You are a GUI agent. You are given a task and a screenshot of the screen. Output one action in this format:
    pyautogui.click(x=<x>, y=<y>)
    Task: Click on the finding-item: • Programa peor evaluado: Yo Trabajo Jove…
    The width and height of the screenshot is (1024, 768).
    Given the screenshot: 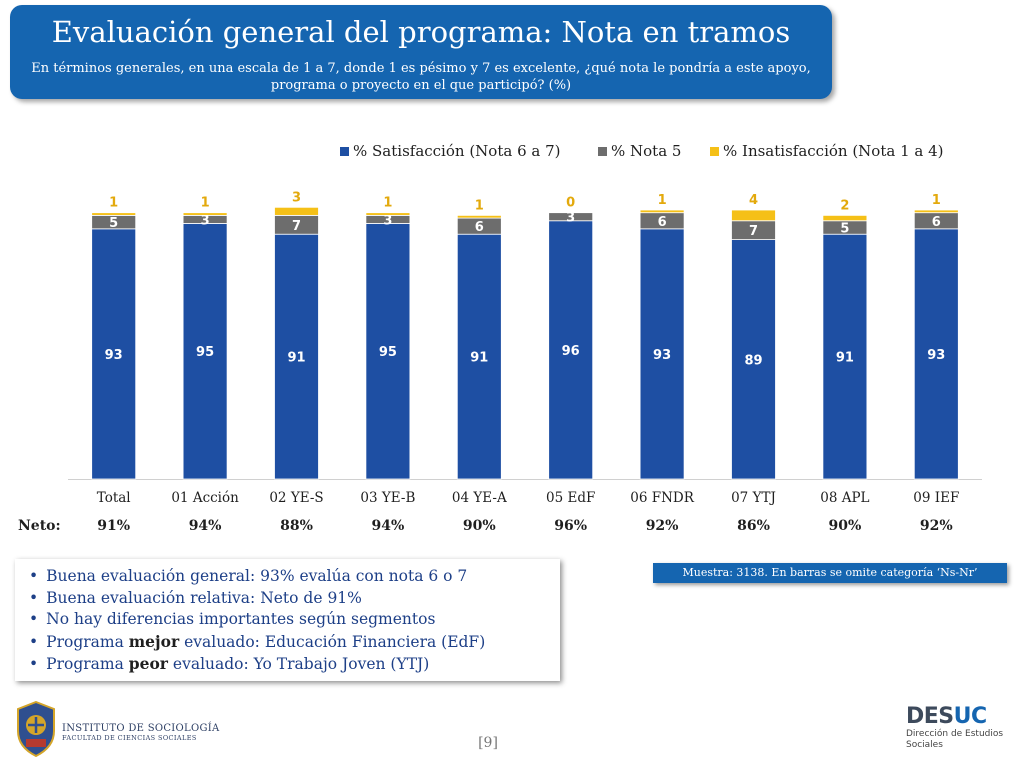 What is the action you would take?
    pyautogui.click(x=229, y=663)
    